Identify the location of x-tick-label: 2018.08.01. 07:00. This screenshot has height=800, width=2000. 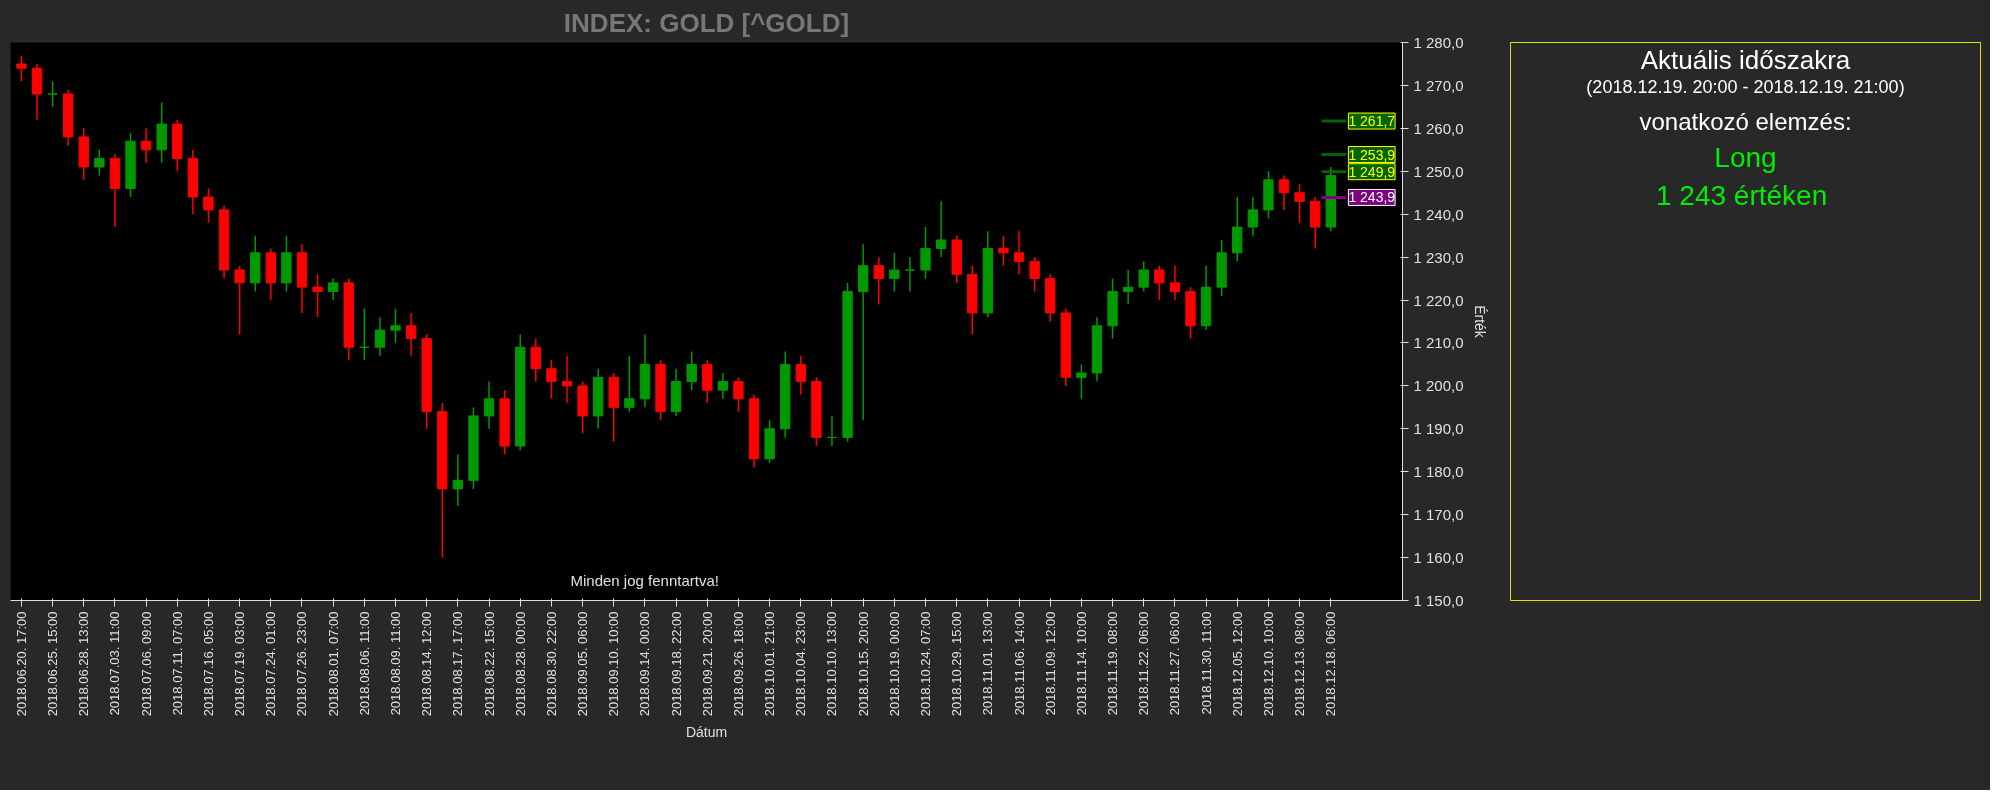
(333, 664).